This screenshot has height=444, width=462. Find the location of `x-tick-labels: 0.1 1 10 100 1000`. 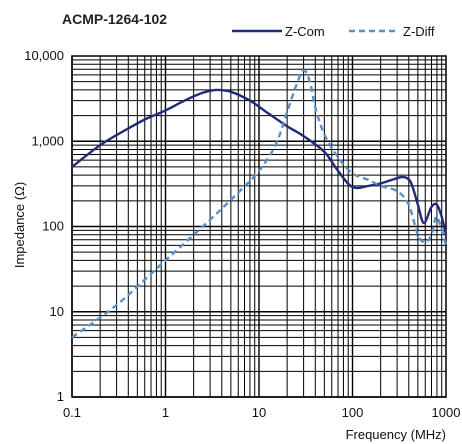

x-tick-labels: 0.1 1 10 100 1000 is located at coordinates (262, 412).